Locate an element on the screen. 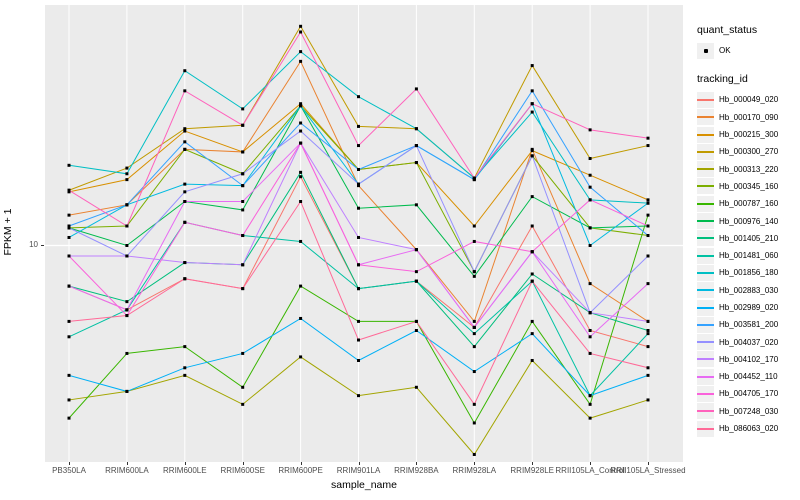 This screenshot has height=500, width=800. point-Hb_001481_060-RRIM901LA is located at coordinates (358, 289).